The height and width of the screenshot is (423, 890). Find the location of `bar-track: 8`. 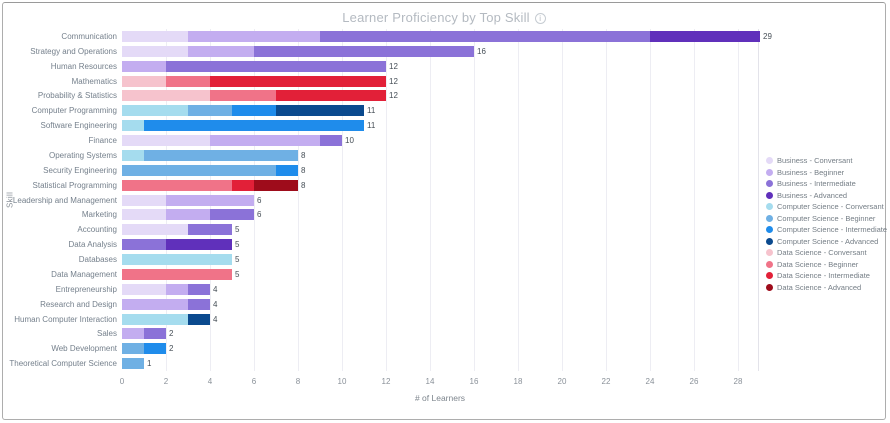

bar-track: 8 is located at coordinates (213, 155).